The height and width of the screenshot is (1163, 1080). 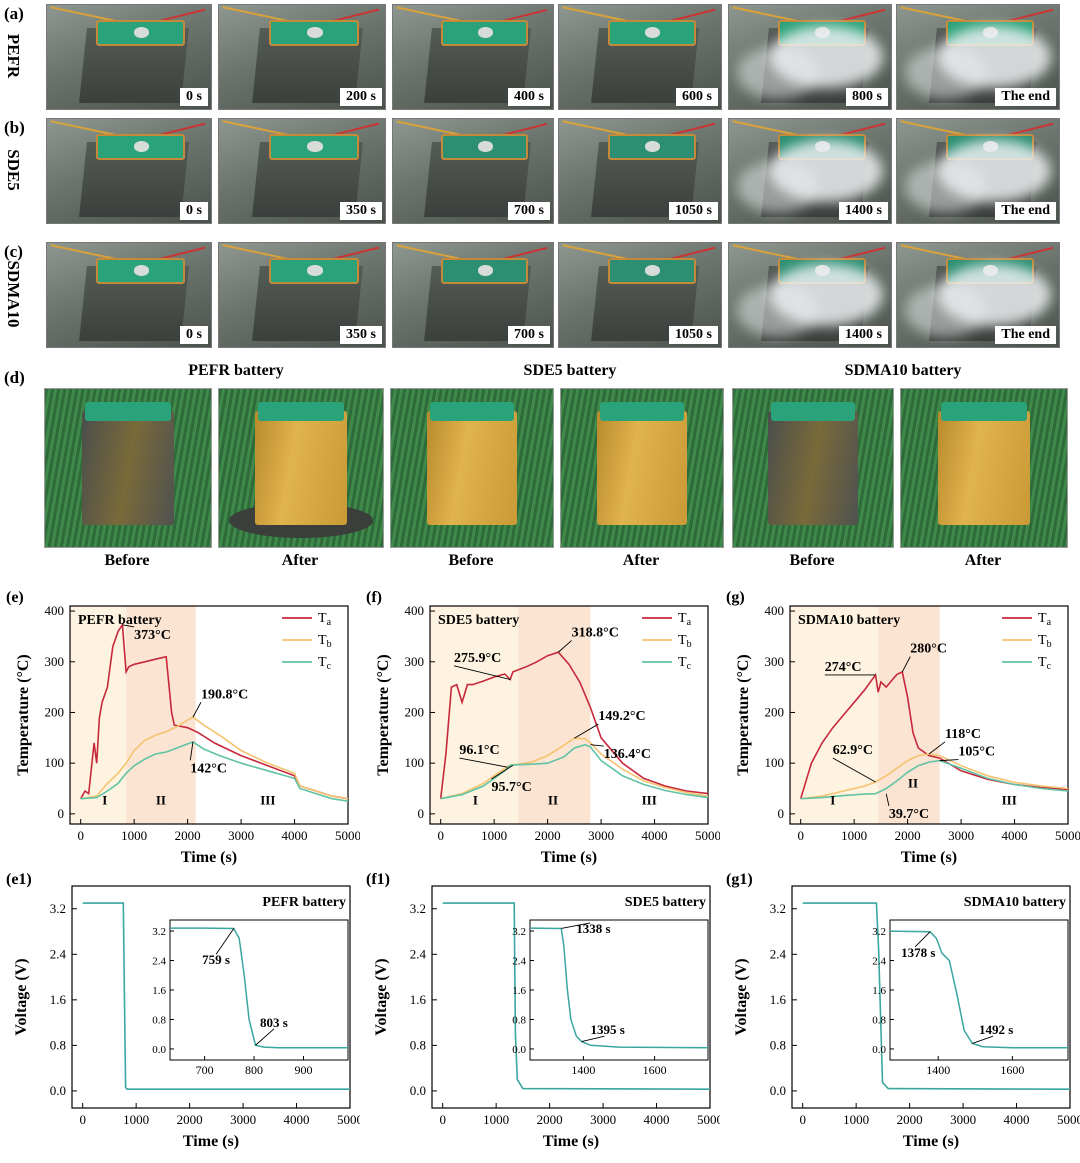 I want to click on panel-letter: (g), so click(x=735, y=598).